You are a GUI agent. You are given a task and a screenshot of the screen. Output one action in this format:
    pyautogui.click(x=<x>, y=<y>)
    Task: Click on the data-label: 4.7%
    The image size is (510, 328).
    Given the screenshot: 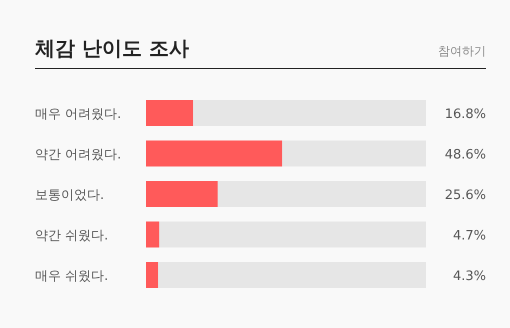 What is the action you would take?
    pyautogui.click(x=469, y=236)
    